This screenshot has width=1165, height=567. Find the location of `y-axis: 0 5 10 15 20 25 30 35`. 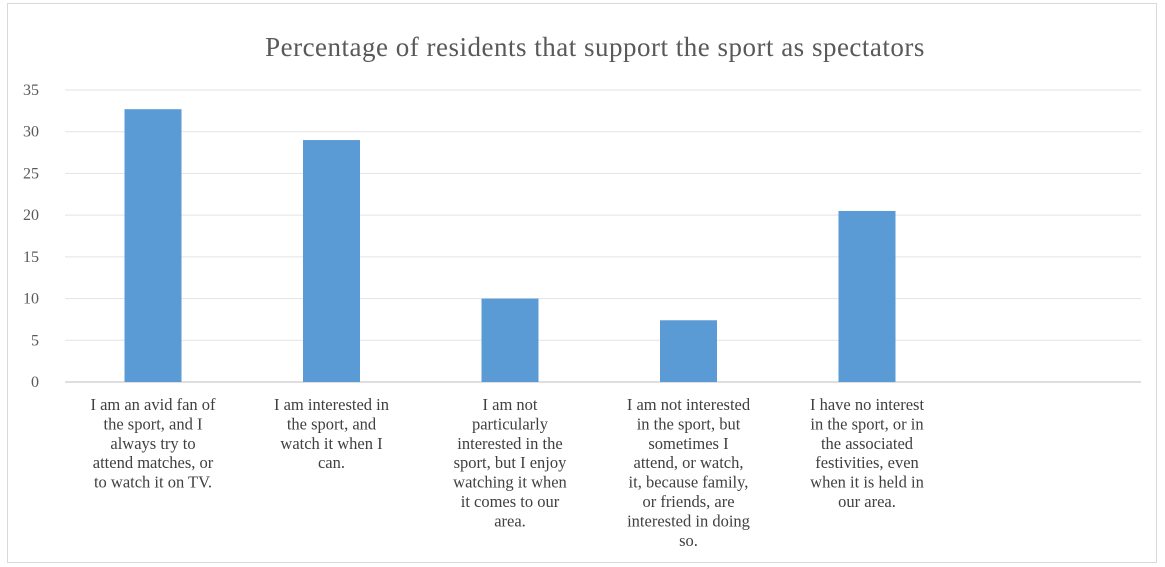

y-axis: 0 5 10 15 20 25 30 35 is located at coordinates (31, 236).